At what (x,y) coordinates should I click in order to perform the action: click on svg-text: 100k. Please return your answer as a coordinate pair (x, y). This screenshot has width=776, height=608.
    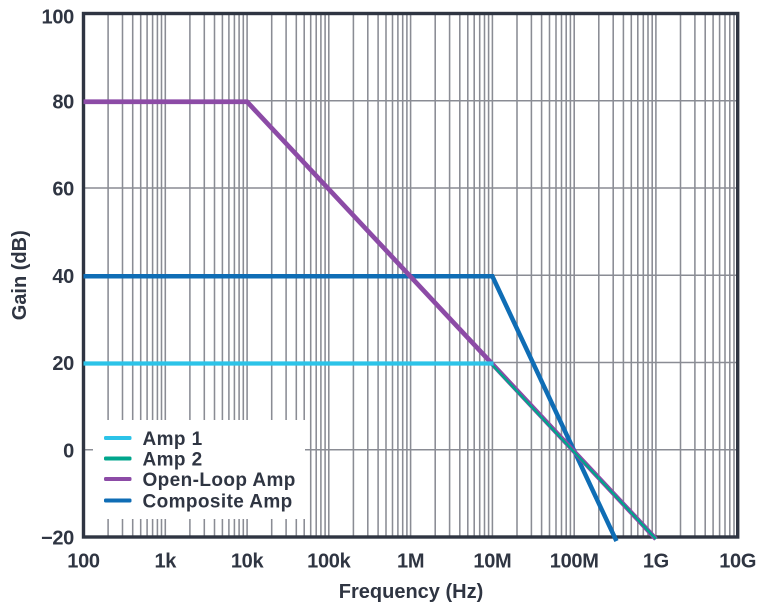
    Looking at the image, I should click on (329, 562).